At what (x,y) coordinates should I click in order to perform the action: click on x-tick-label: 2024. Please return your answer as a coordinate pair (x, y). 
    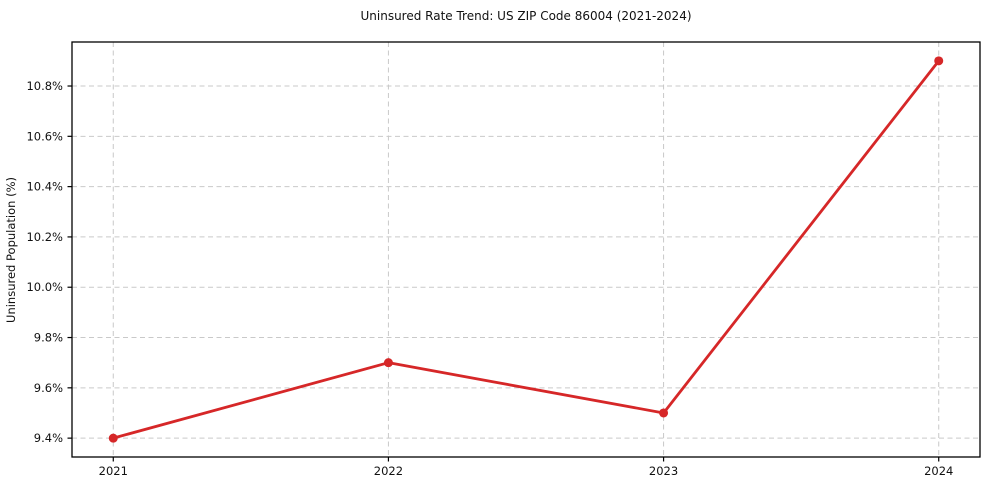
    Looking at the image, I should click on (938, 471).